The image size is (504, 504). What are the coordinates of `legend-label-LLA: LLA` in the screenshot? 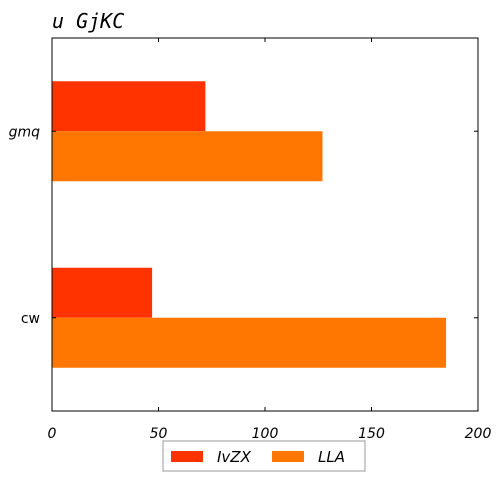 It's located at (331, 457).